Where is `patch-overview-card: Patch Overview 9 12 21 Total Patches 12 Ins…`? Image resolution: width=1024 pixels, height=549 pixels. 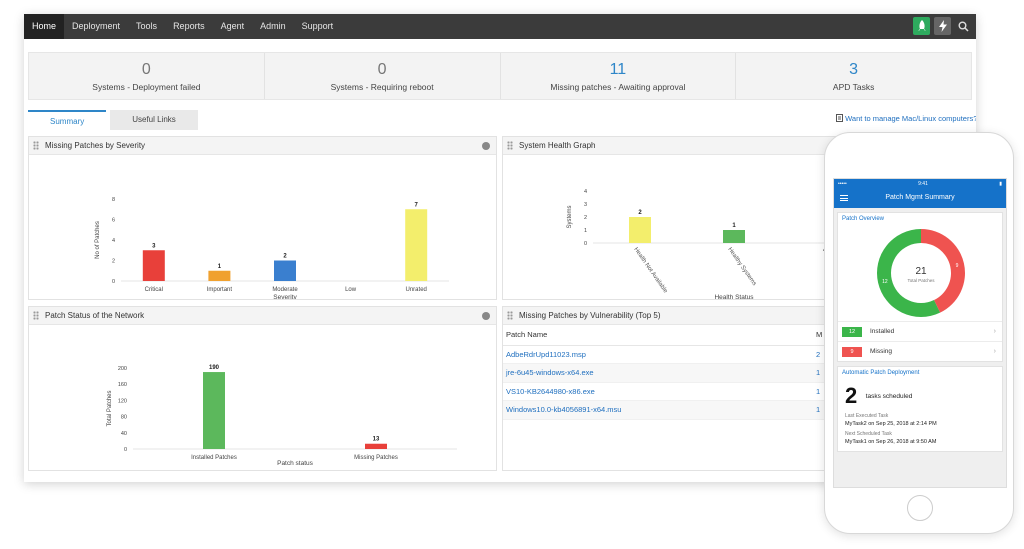 patch-overview-card: Patch Overview 9 12 21 Total Patches 12 Ins… is located at coordinates (920, 287).